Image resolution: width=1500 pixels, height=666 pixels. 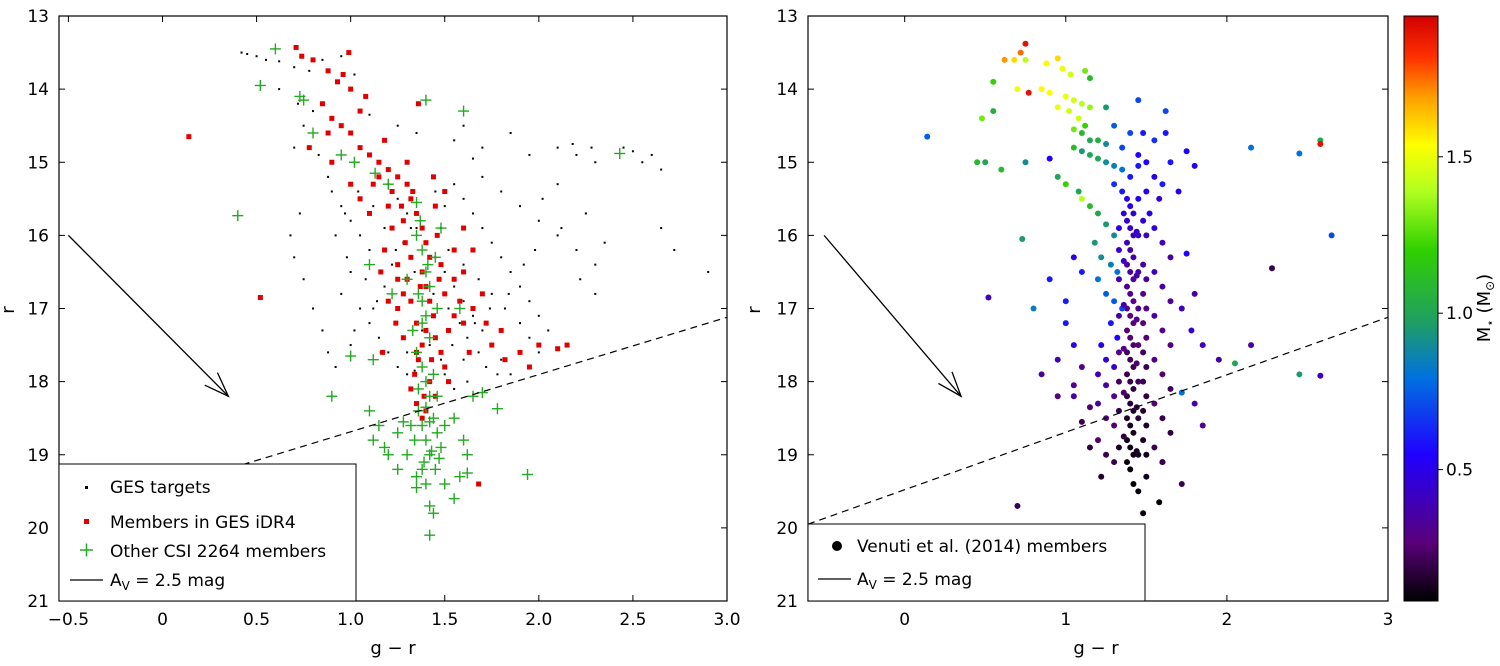 What do you see at coordinates (217, 385) in the screenshot?
I see `reddening-arrow-head` at bounding box center [217, 385].